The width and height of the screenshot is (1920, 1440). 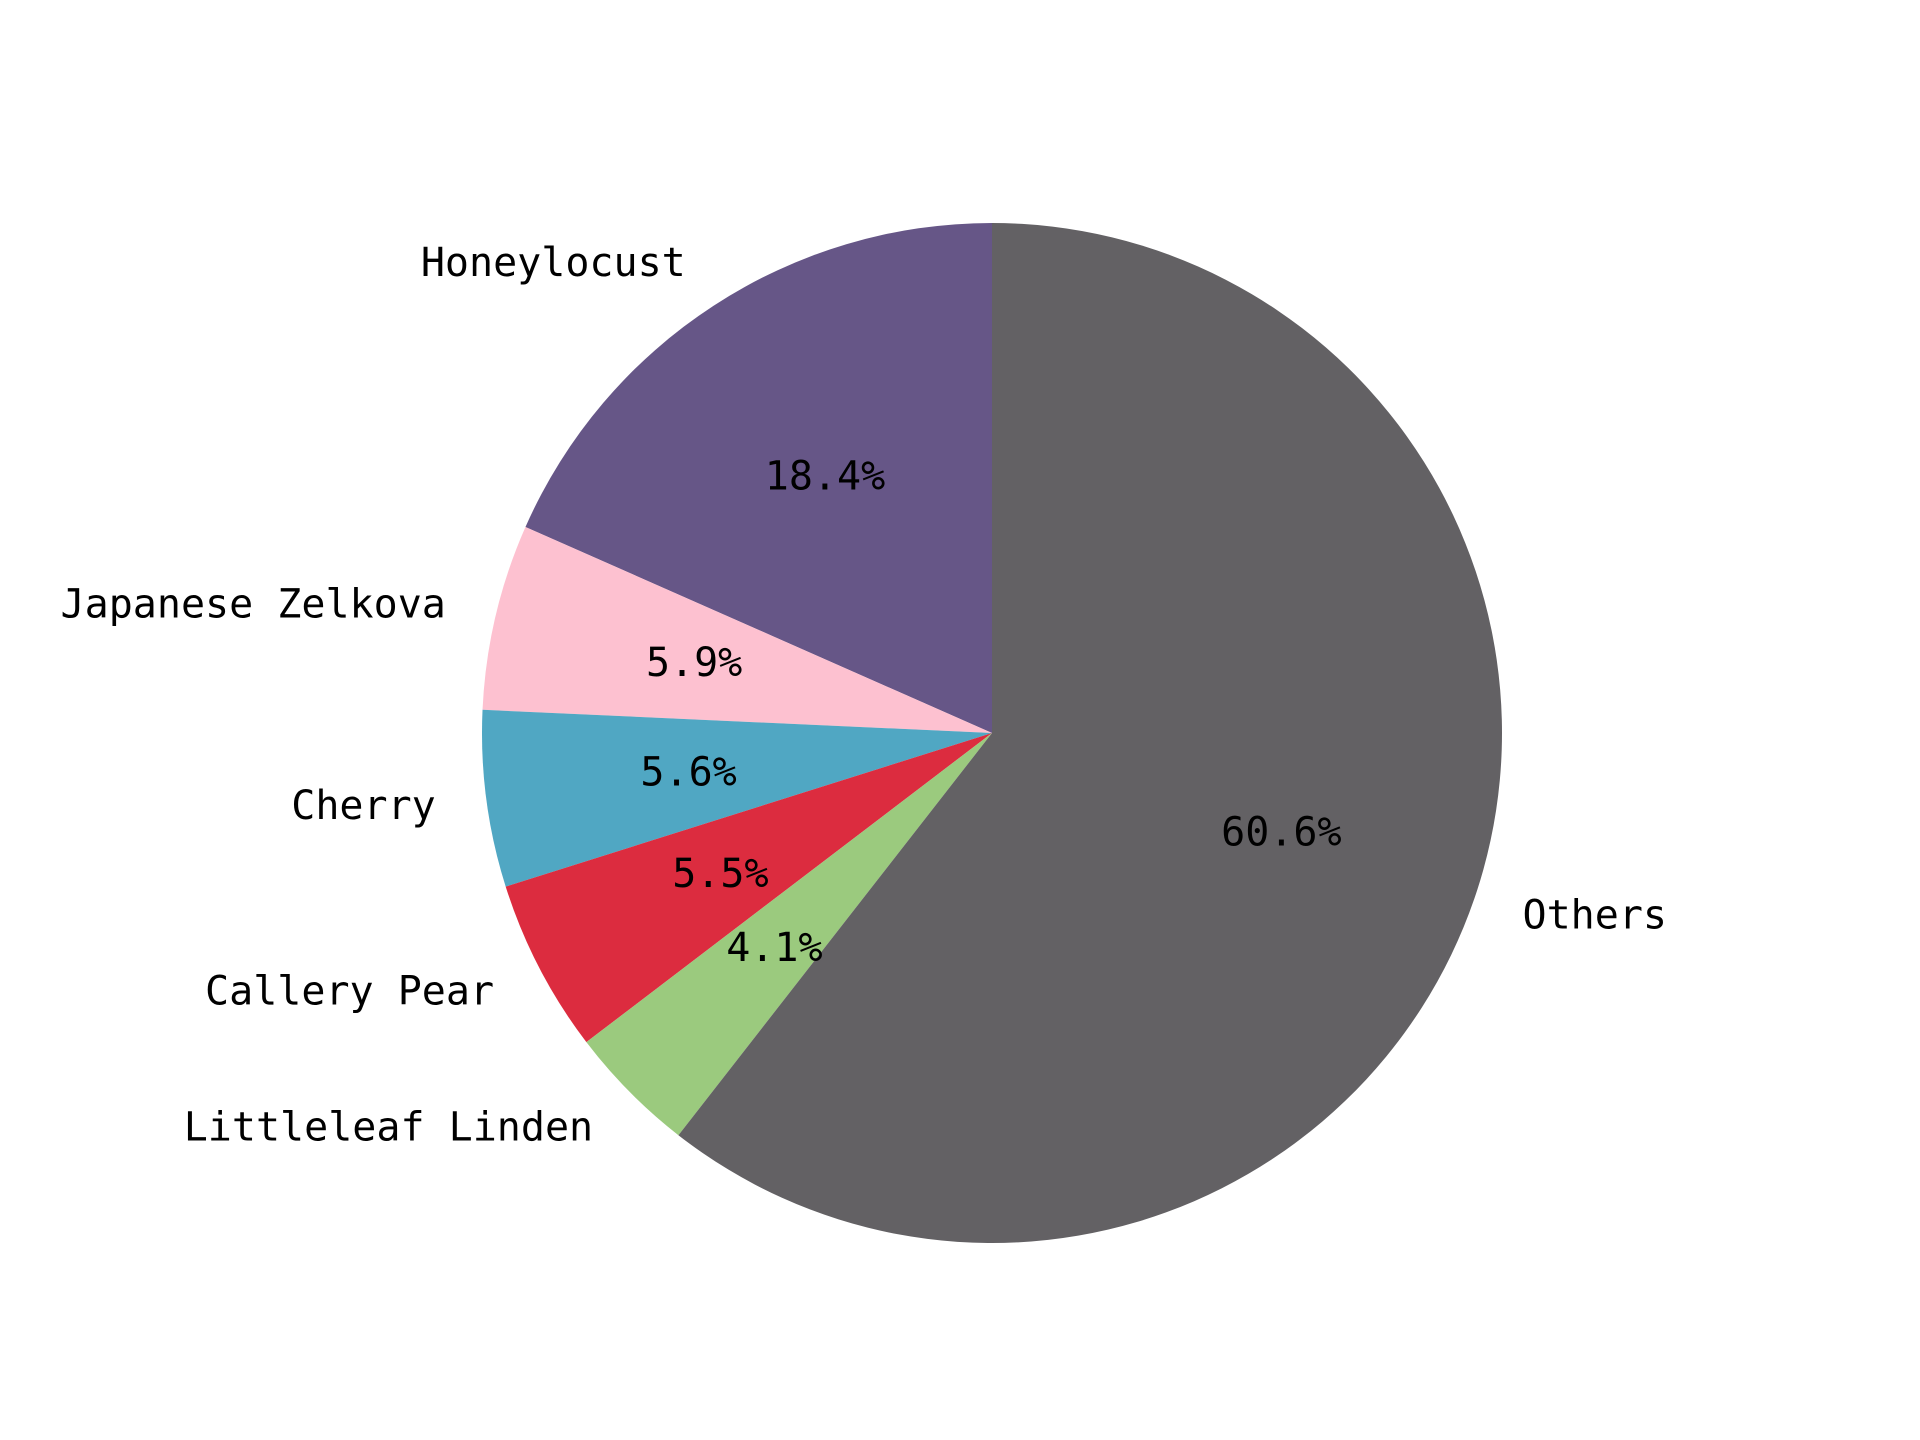 I want to click on slice-pct-label-3: 5.5%, so click(x=720, y=874).